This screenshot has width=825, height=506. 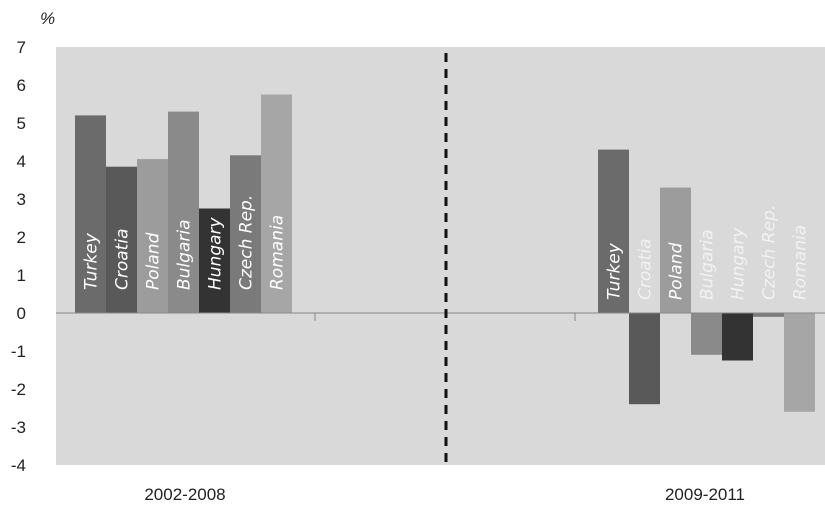 What do you see at coordinates (21, 123) in the screenshot?
I see `y-tick-label: 5` at bounding box center [21, 123].